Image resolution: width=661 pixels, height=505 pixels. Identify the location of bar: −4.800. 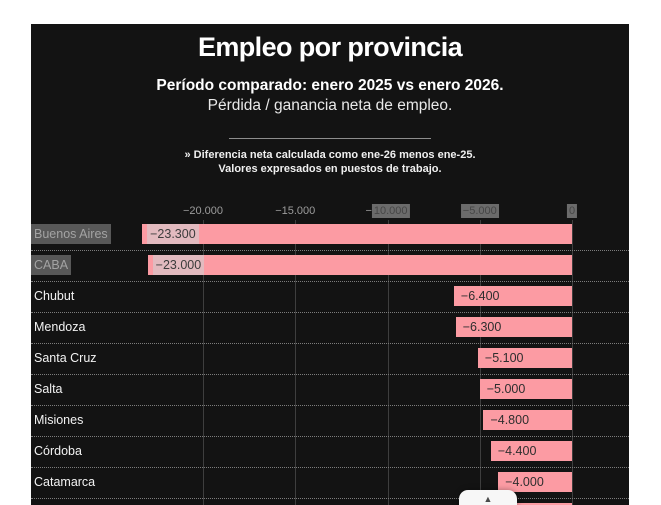
(527, 420).